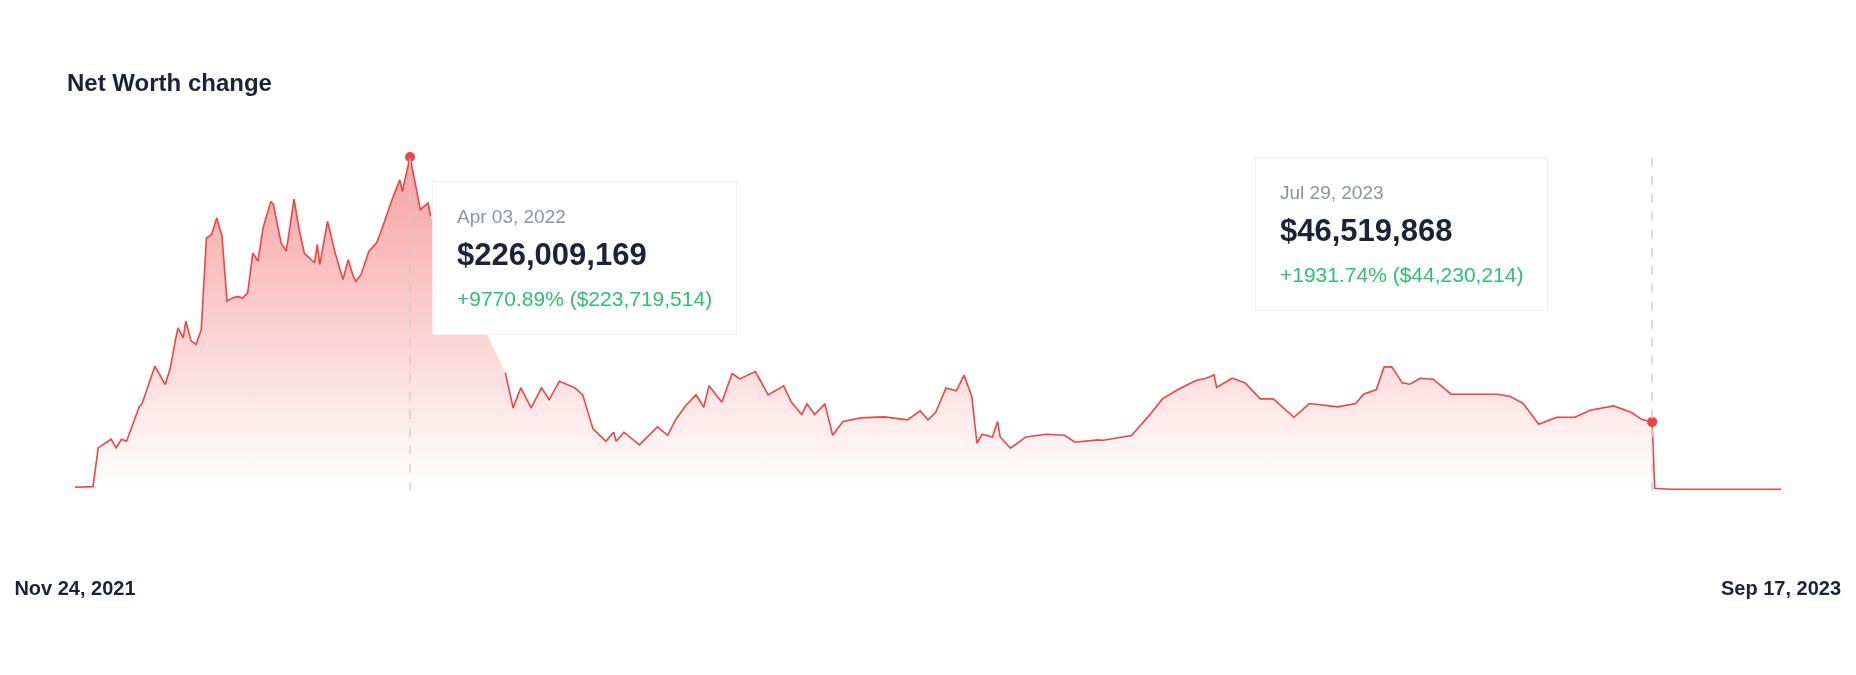 This screenshot has height=675, width=1856. I want to click on x-tick-label: Sep 17, 2023, so click(1781, 588).